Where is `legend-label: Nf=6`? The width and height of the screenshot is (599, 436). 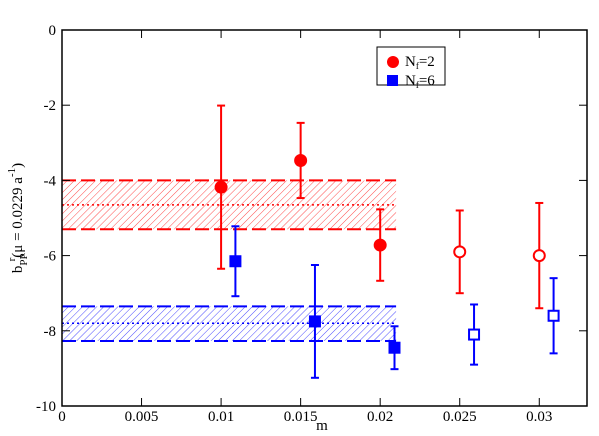 legend-label: Nf=6 is located at coordinates (420, 81).